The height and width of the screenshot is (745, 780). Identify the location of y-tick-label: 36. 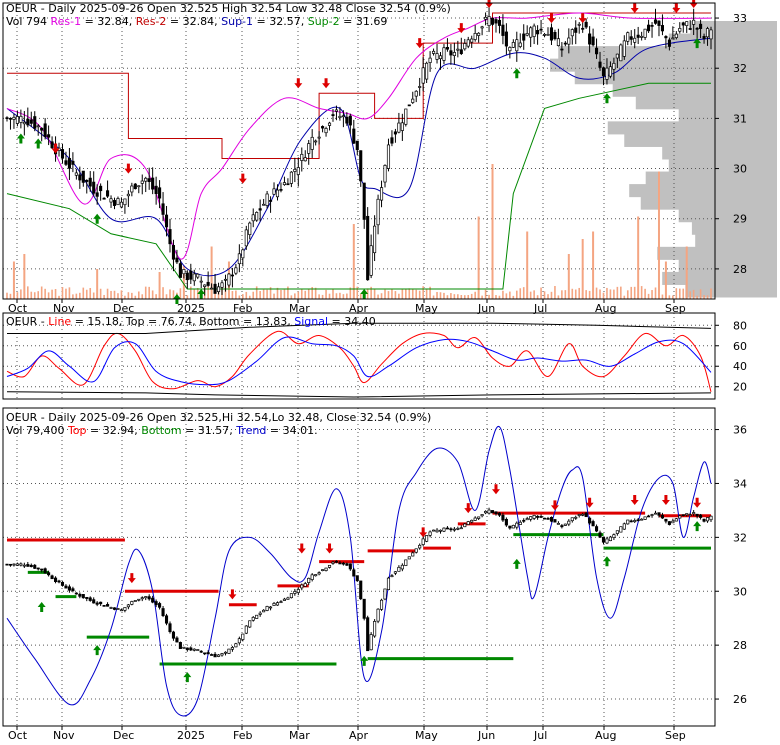
(740, 430).